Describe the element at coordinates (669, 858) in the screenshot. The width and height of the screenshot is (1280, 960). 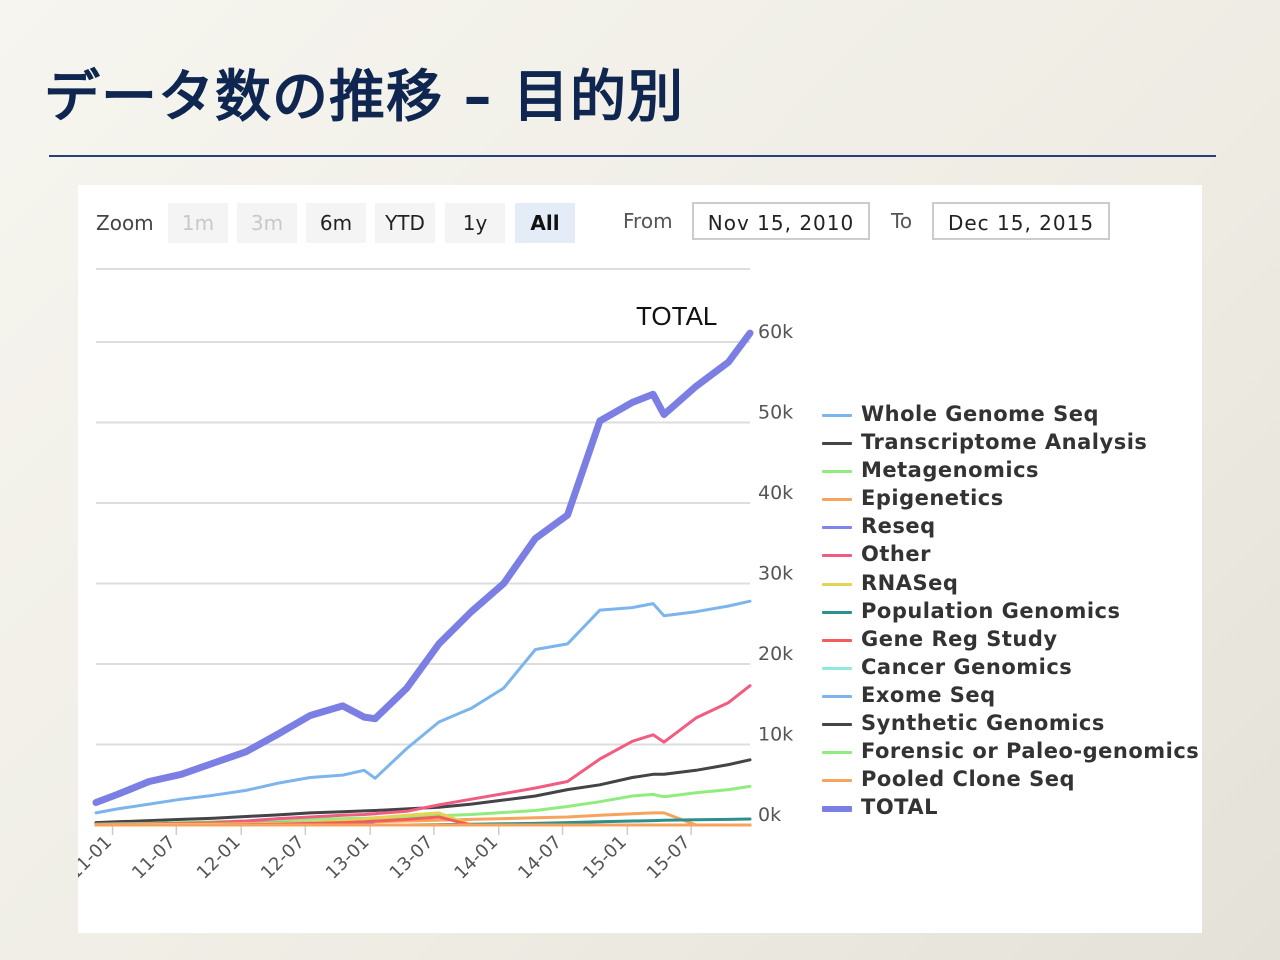
I see `x-tick-label: 15-07` at that location.